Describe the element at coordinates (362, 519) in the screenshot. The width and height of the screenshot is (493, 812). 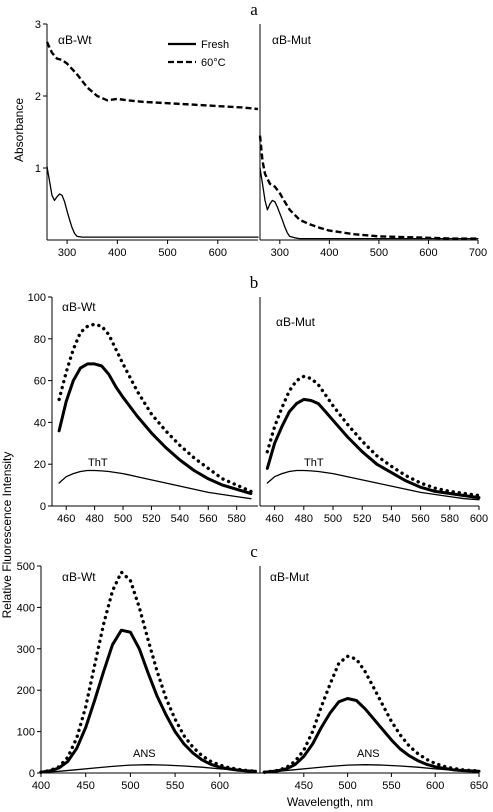
I see `b-mut-x-tick-label: 520` at that location.